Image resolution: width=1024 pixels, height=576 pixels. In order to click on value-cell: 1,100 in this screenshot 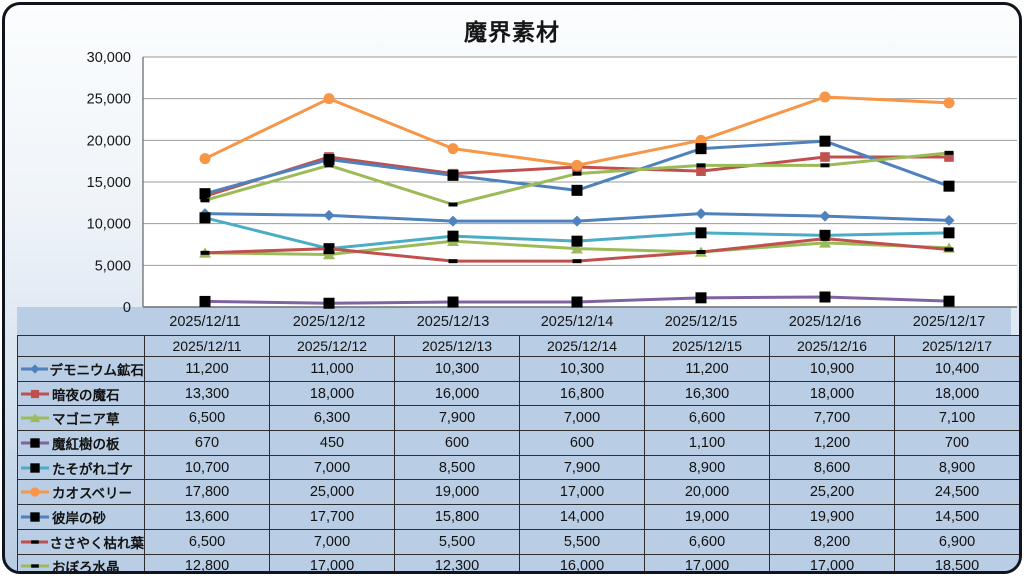, I will do `click(707, 443)`.